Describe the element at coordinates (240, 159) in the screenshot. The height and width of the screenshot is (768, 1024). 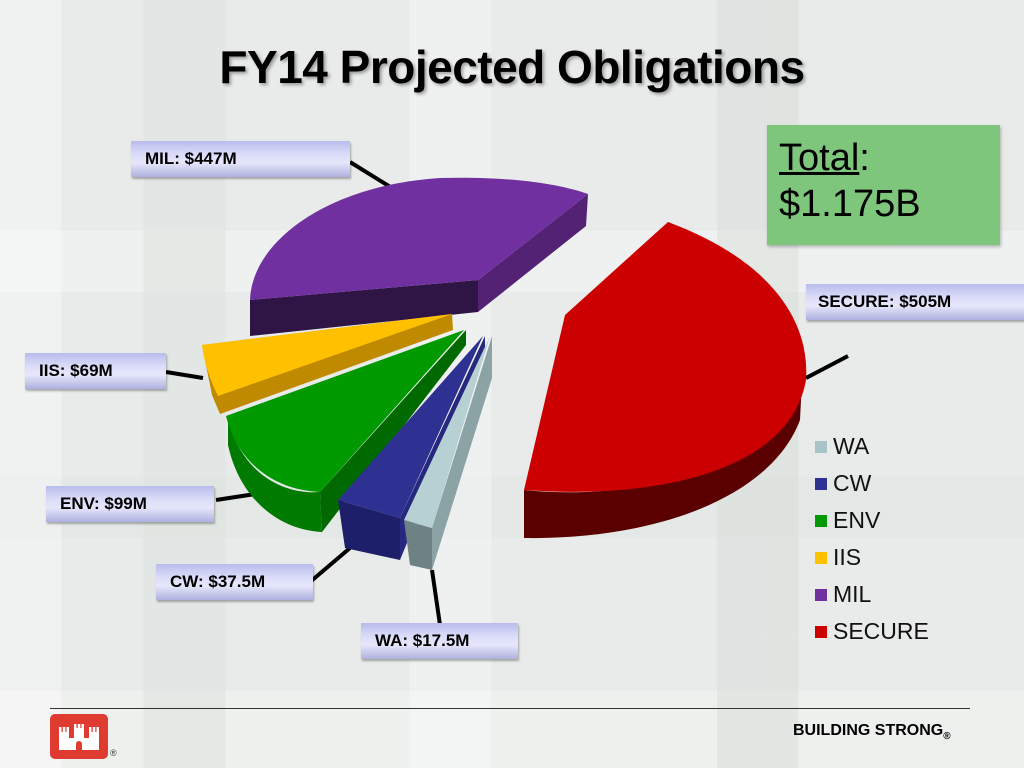
I see `callout-mil: MIL: $447M` at that location.